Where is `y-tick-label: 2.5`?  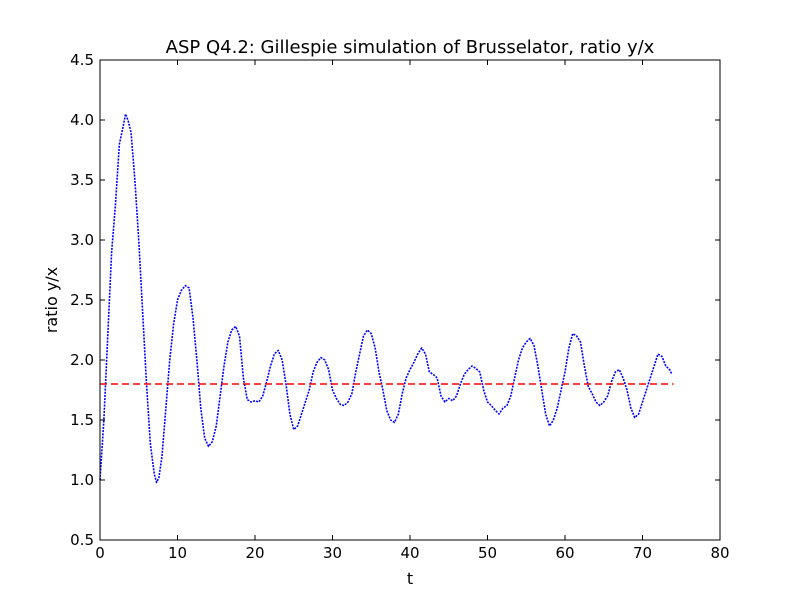 y-tick-label: 2.5 is located at coordinates (82, 300).